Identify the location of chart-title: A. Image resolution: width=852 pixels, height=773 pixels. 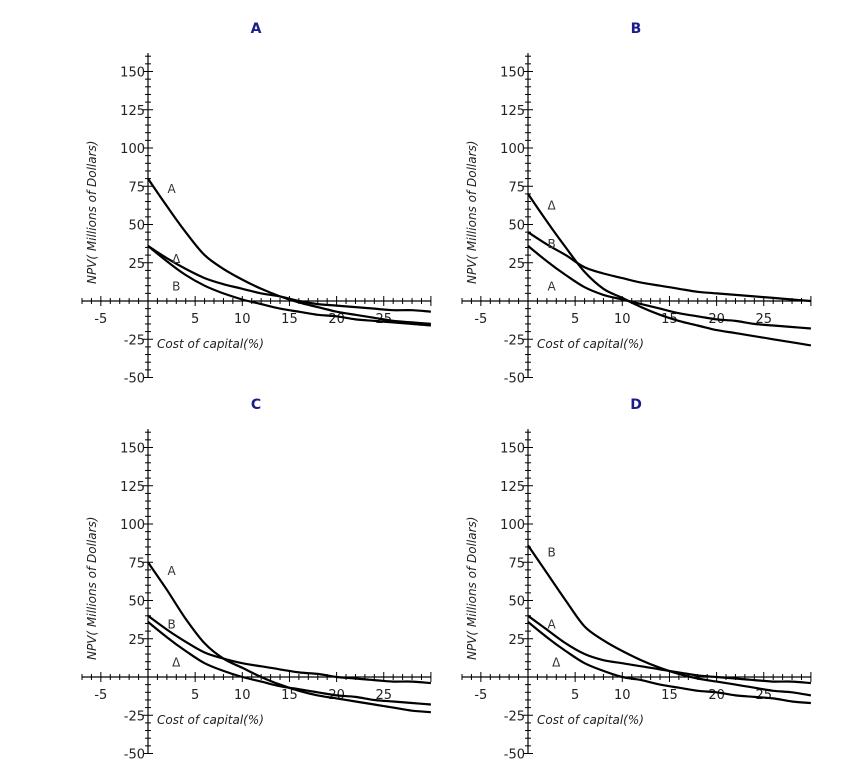
(256, 29).